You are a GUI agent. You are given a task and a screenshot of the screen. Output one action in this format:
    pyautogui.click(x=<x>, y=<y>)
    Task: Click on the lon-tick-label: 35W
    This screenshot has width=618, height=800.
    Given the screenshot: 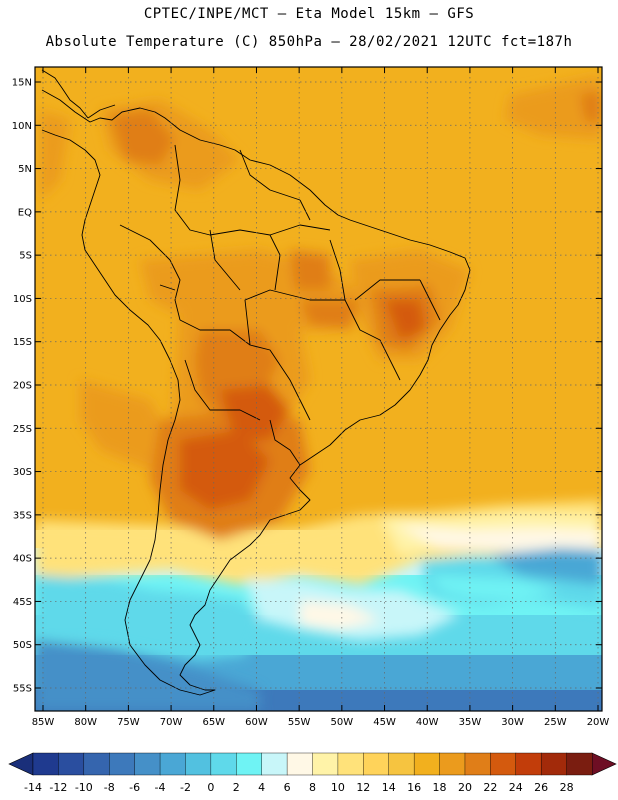 What is the action you would take?
    pyautogui.click(x=470, y=722)
    